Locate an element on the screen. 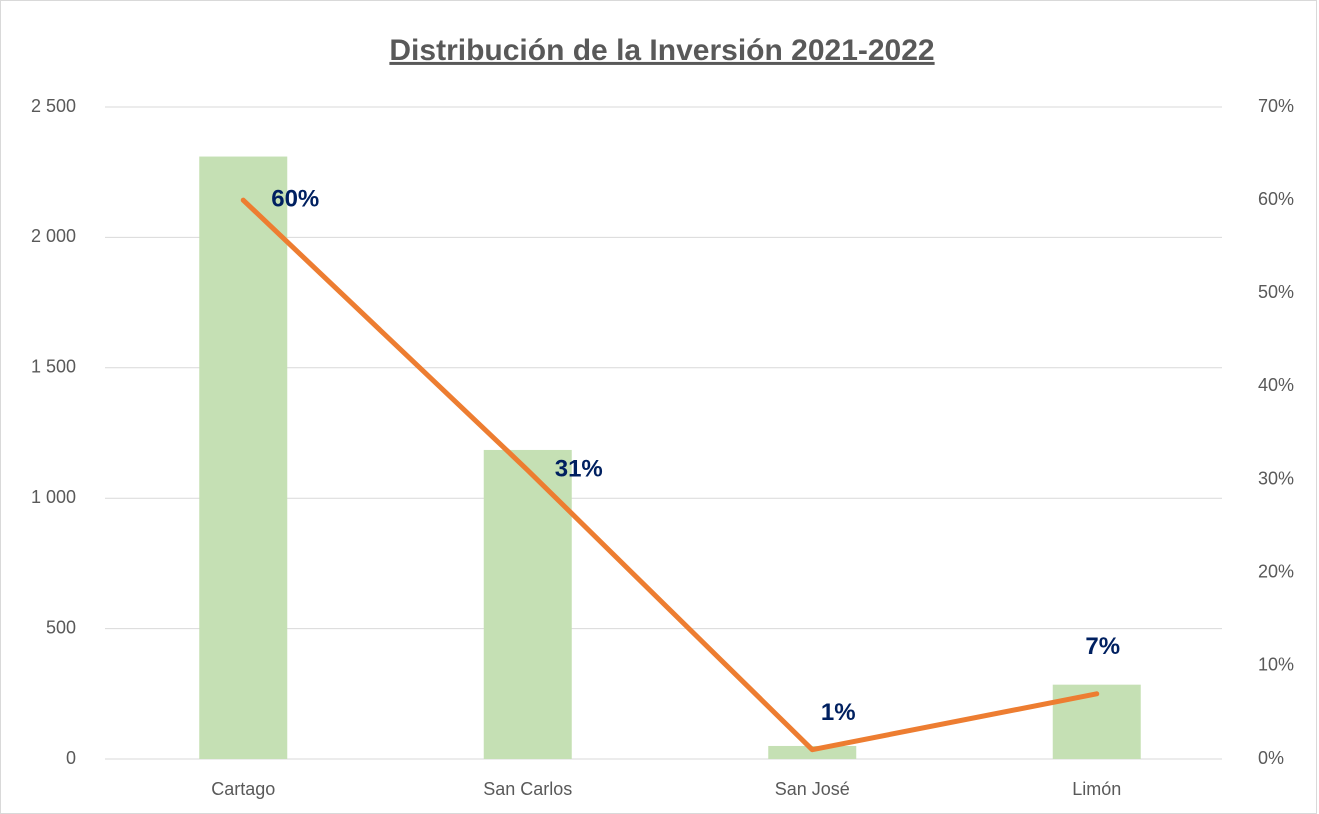 The width and height of the screenshot is (1319, 814). data-label: 7% is located at coordinates (1102, 646).